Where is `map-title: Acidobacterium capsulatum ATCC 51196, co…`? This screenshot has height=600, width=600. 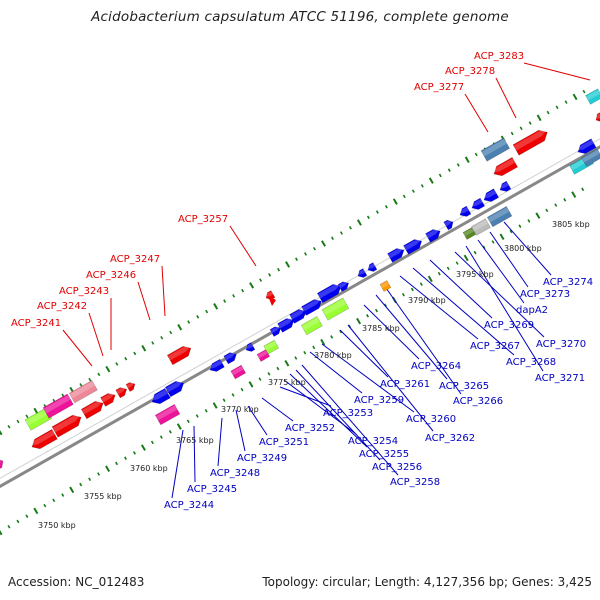
map-title: Acidobacterium capsulatum ATCC 51196, co… is located at coordinates (300, 17).